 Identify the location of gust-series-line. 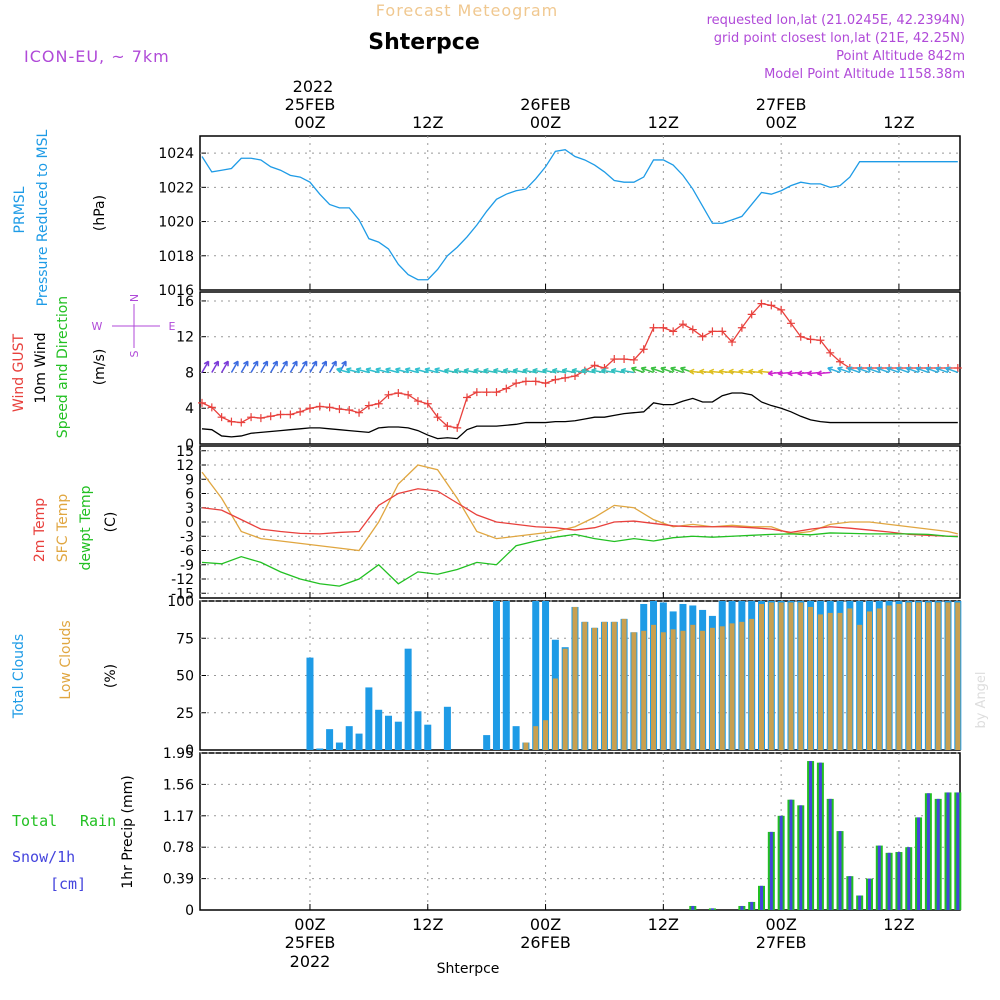
(579, 365).